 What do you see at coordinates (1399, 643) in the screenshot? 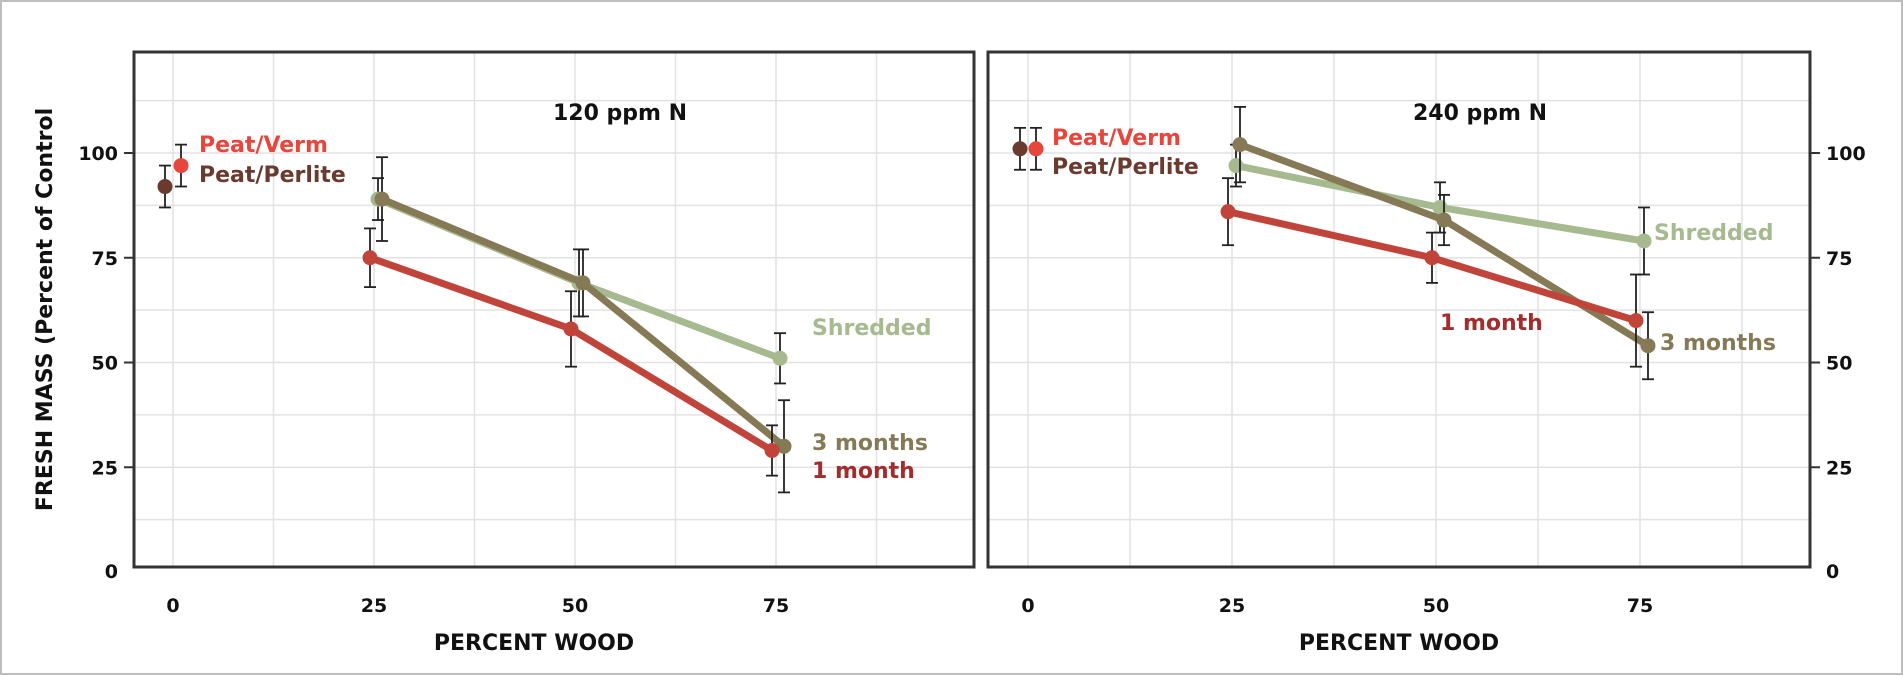
I see `panel-2-x-axis-title: PERCENT WOOD` at bounding box center [1399, 643].